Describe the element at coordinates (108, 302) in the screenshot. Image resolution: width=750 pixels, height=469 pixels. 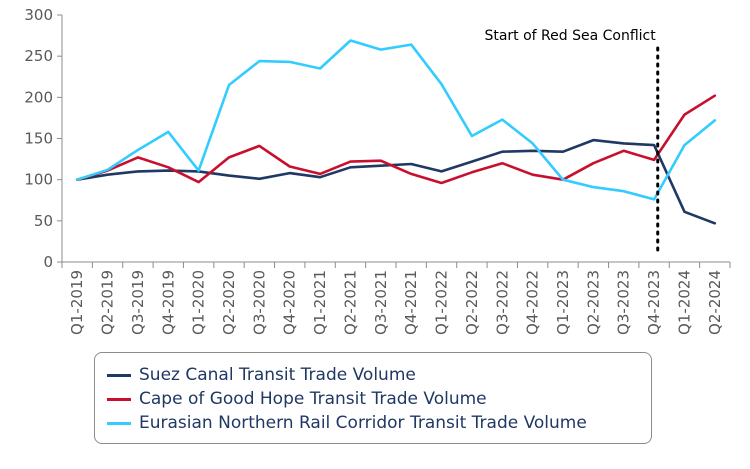
I see `x-tick-label: Q2-2019` at that location.